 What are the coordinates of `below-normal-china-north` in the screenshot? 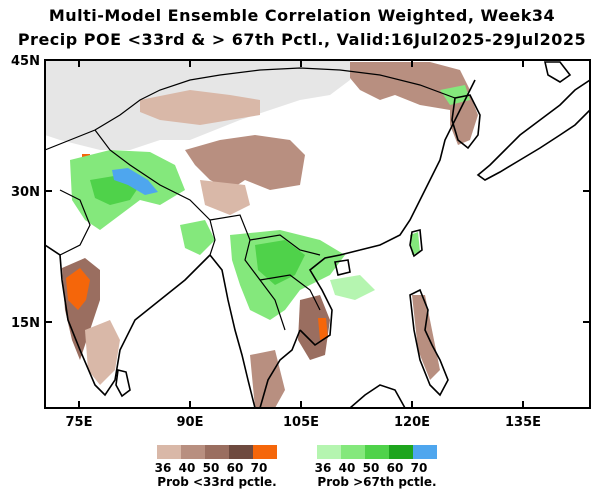 It's located at (410, 86).